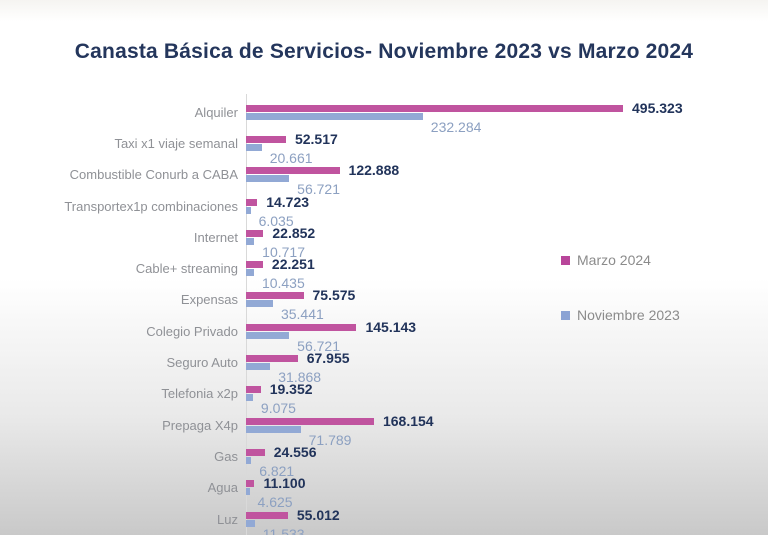  What do you see at coordinates (284, 483) in the screenshot?
I see `value-label-marzo-2024: 11.100` at bounding box center [284, 483].